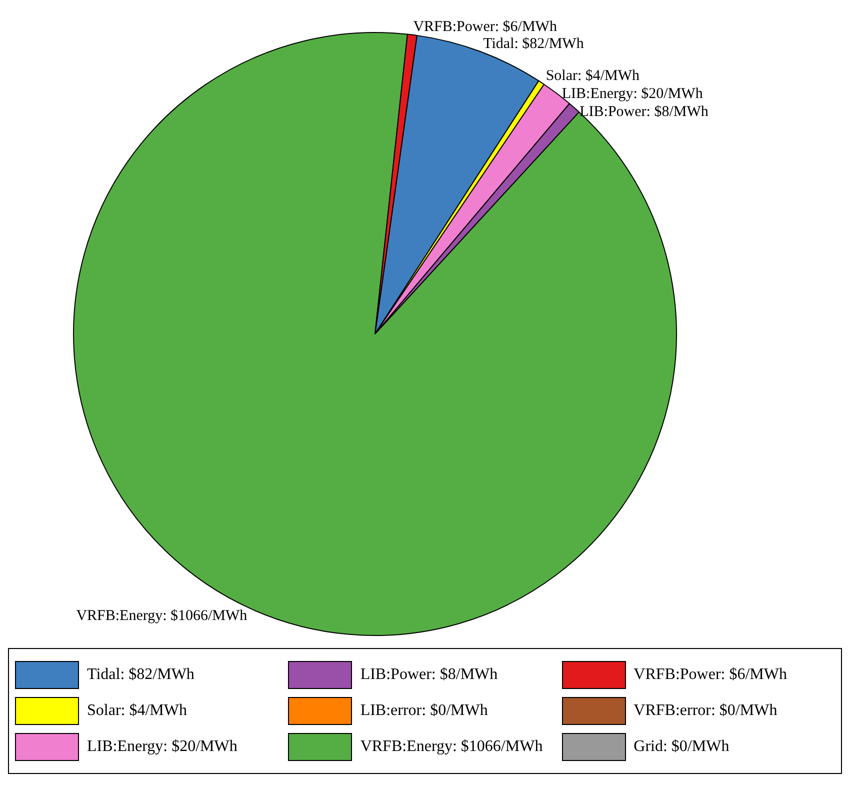 The width and height of the screenshot is (850, 791). What do you see at coordinates (533, 44) in the screenshot?
I see `slice-label: Tidal: $82/MWh` at bounding box center [533, 44].